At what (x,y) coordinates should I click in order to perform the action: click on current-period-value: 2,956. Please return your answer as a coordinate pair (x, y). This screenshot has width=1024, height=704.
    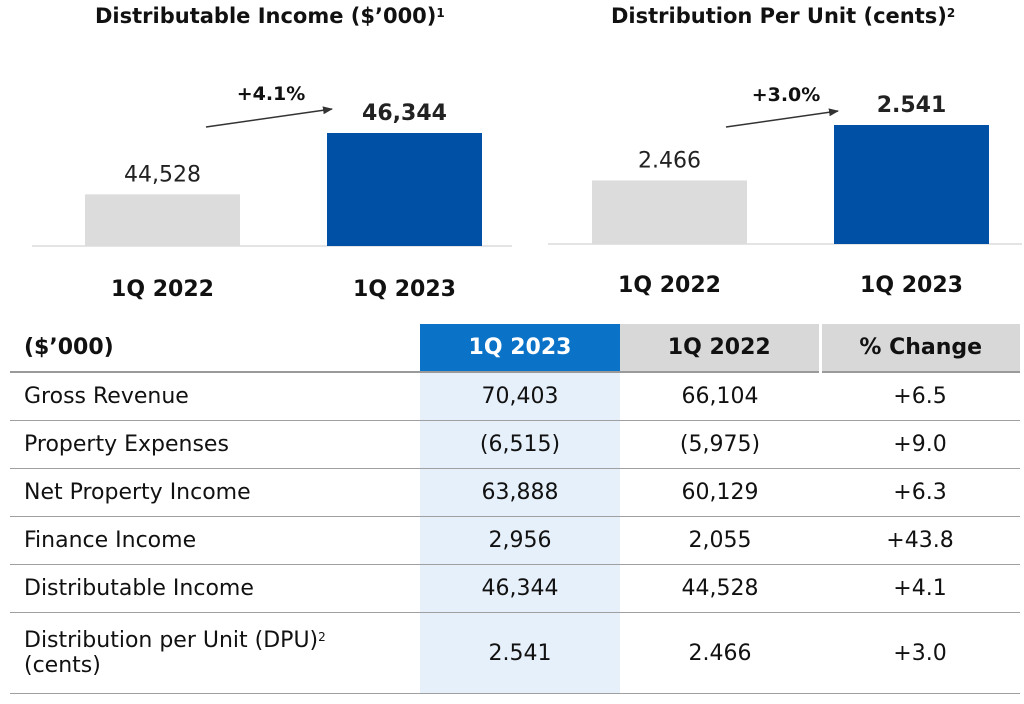
    Looking at the image, I should click on (520, 540).